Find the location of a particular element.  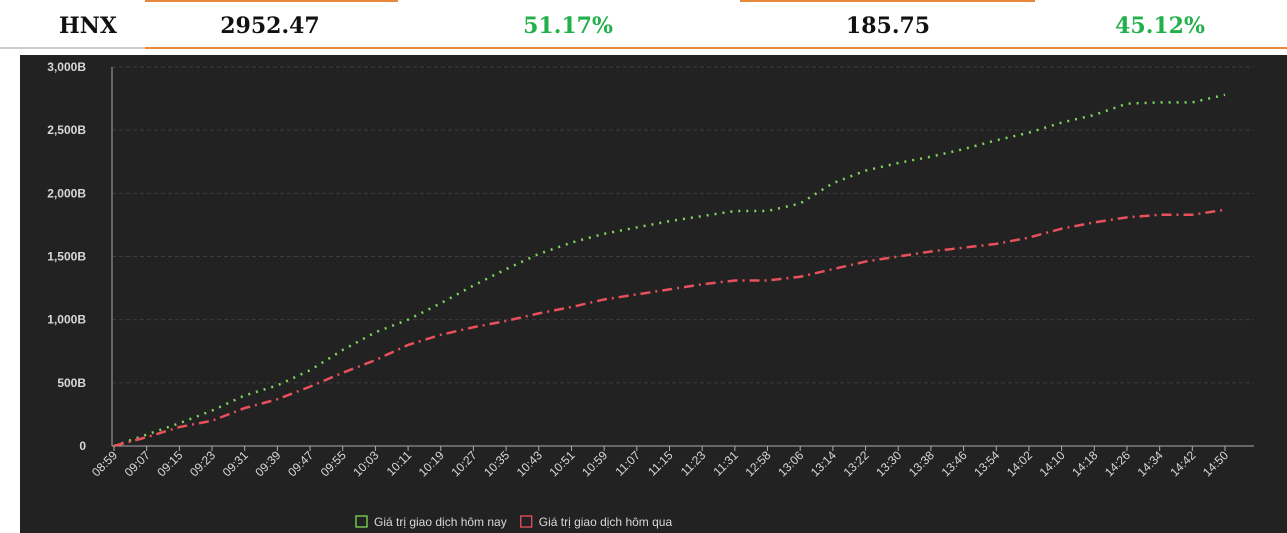

cell: 2952.47 is located at coordinates (270, 26).